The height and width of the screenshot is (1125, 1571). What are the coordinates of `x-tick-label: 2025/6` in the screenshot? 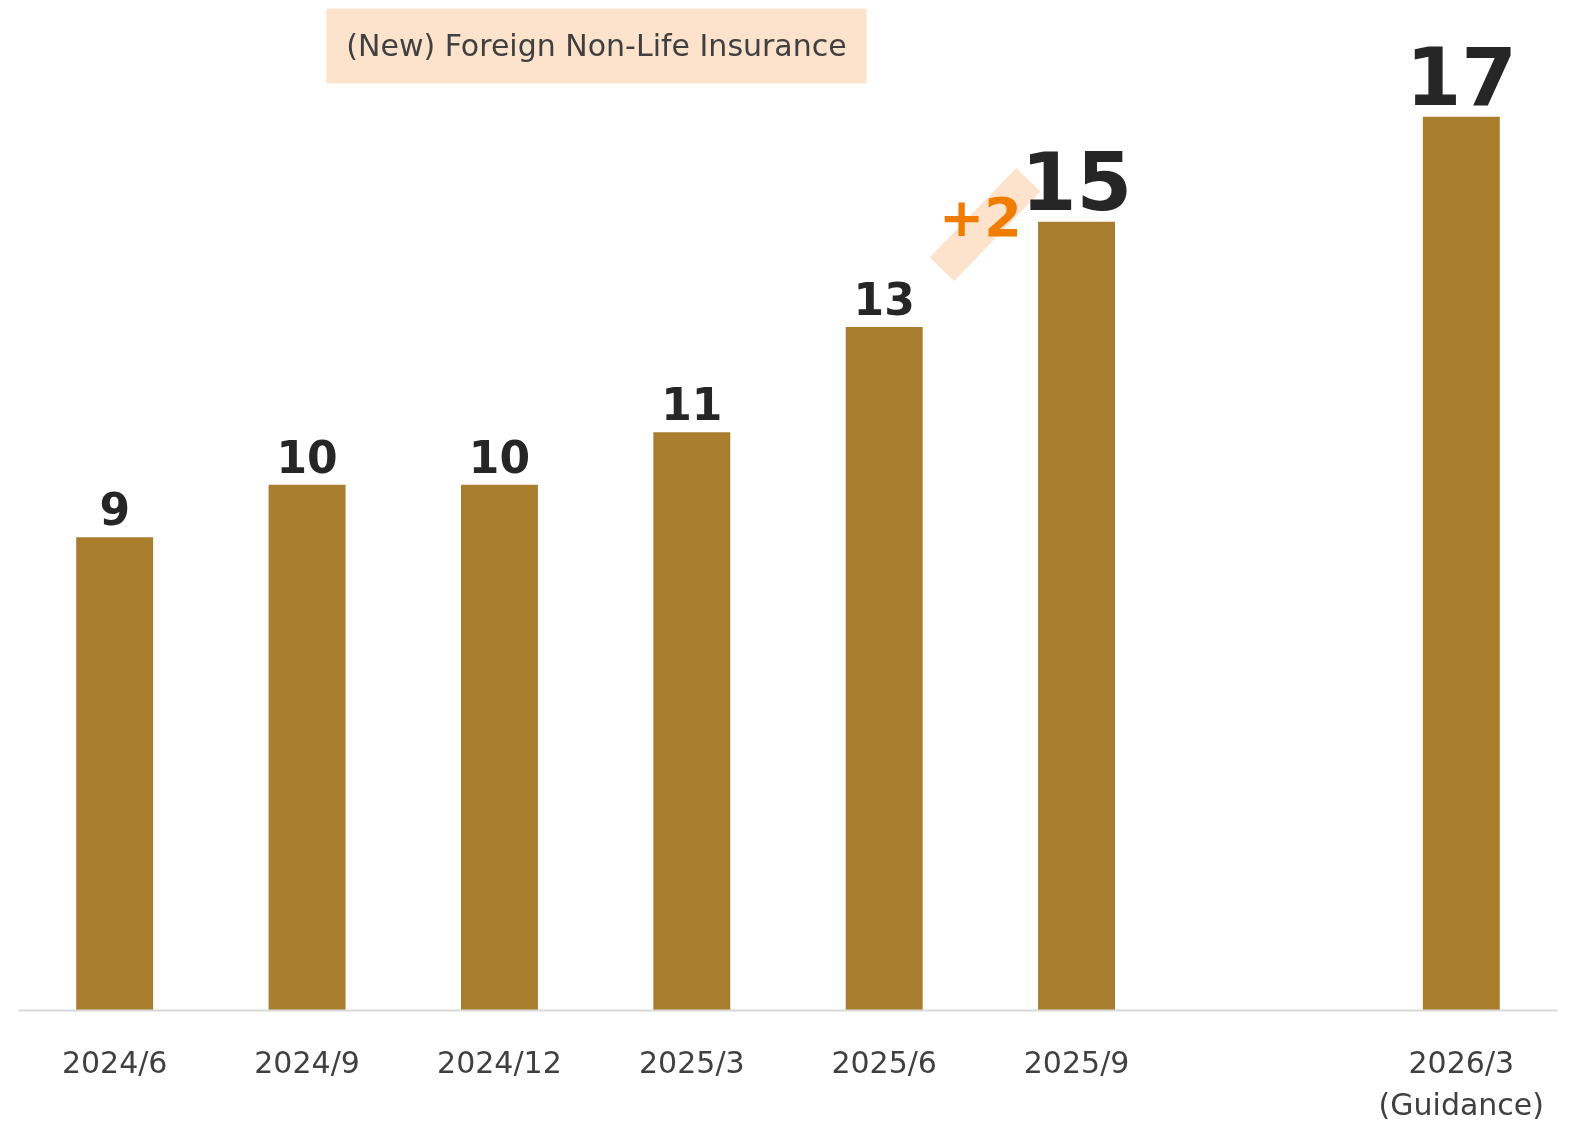 It's located at (884, 1062).